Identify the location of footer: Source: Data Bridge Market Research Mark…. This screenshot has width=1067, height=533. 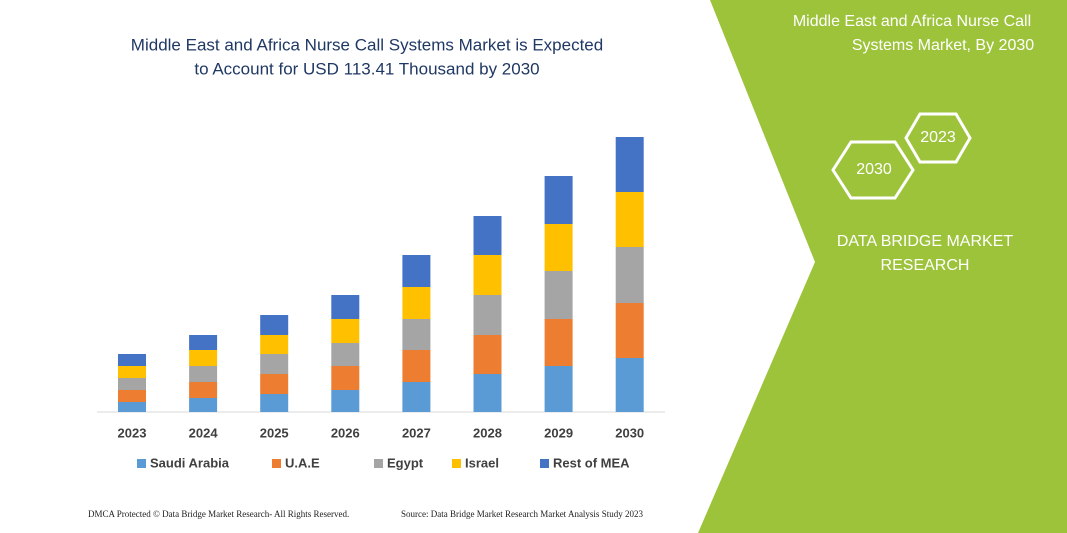
(522, 514).